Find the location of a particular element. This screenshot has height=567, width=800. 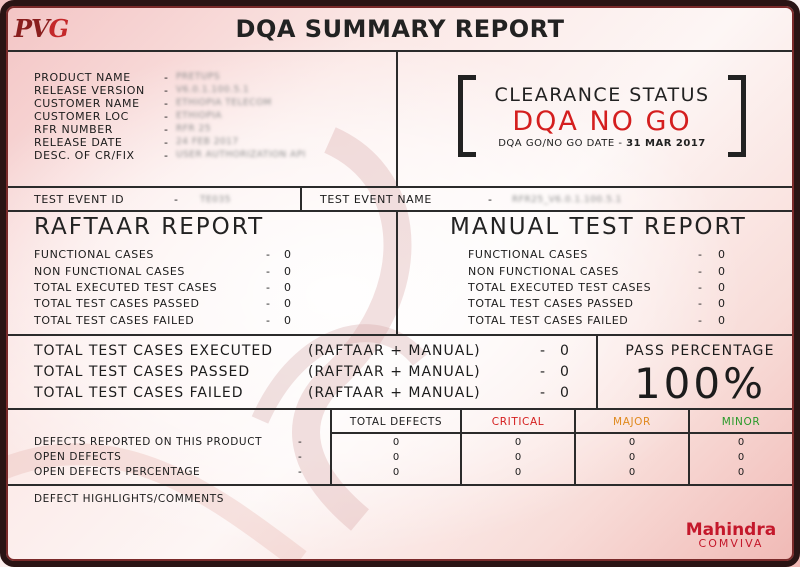

defect-highlights-label: DEFECT HIGHLIGHTS/COMMENTS is located at coordinates (129, 499).